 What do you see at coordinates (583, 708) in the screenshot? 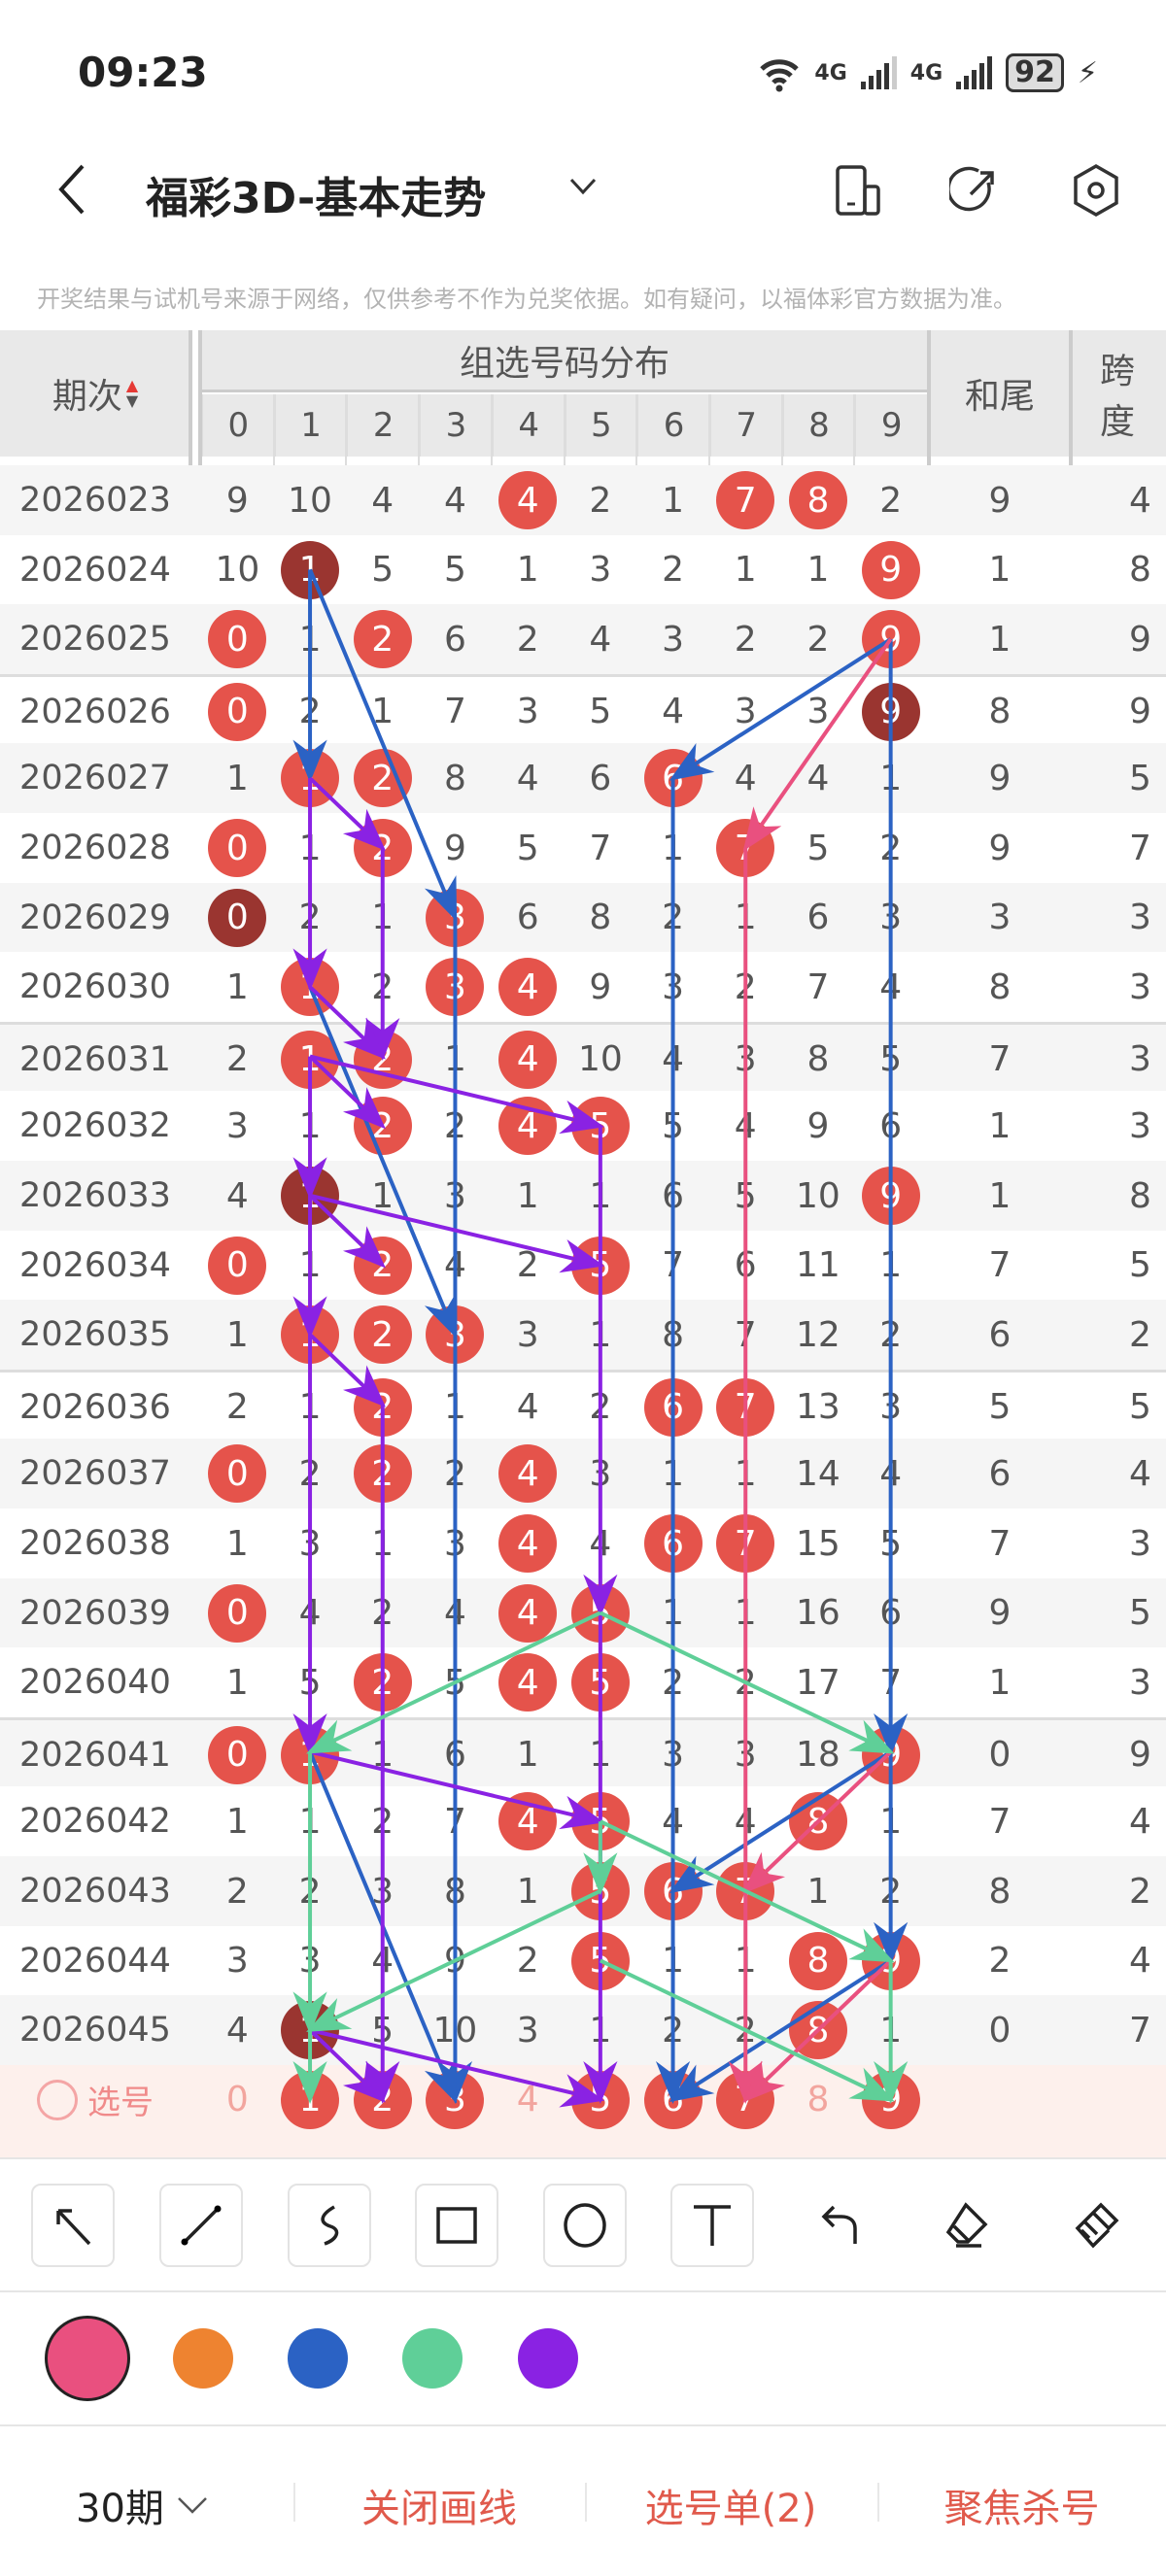
I see `table-row: 2026026021735433989` at bounding box center [583, 708].